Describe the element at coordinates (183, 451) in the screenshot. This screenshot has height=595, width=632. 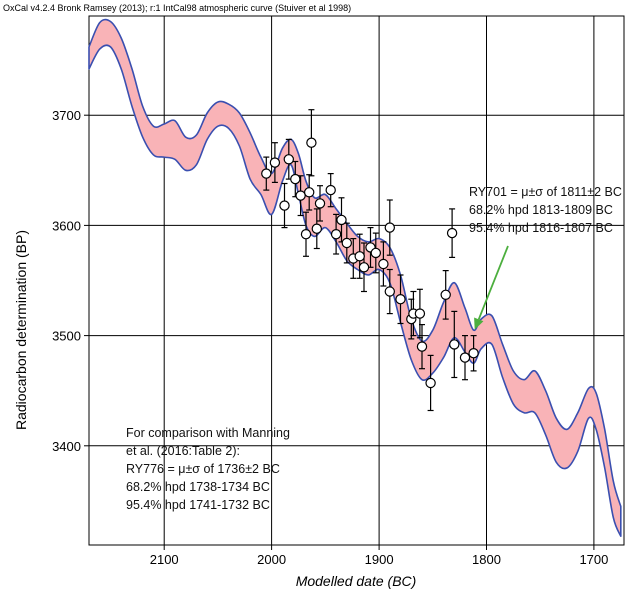
I see `annotation-comparison-line: et al. (2016:Table 2):` at that location.